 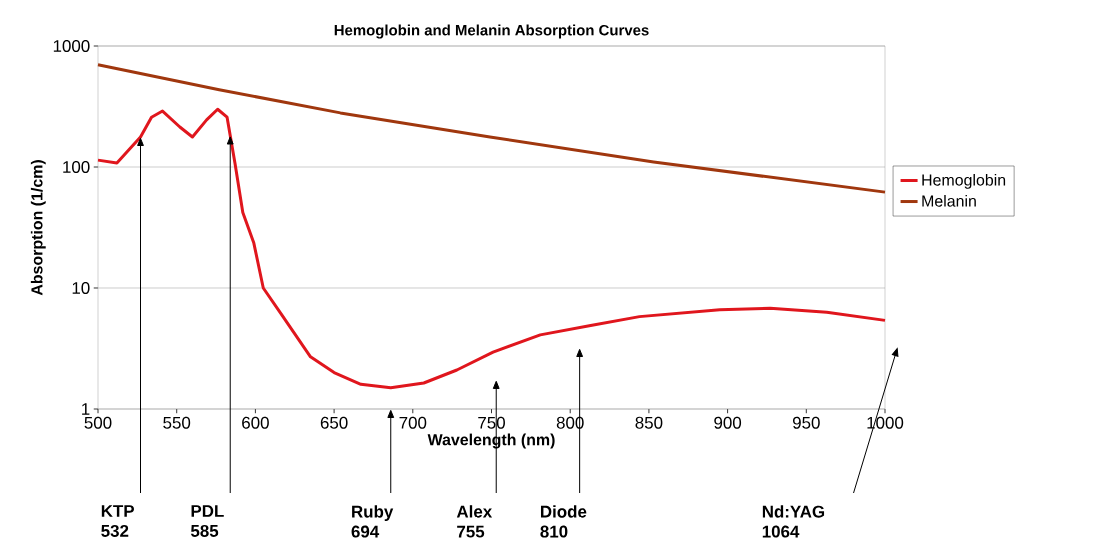 What do you see at coordinates (491, 31) in the screenshot?
I see `chart-title: Hemoglobin and Melanin Absorption Curves` at bounding box center [491, 31].